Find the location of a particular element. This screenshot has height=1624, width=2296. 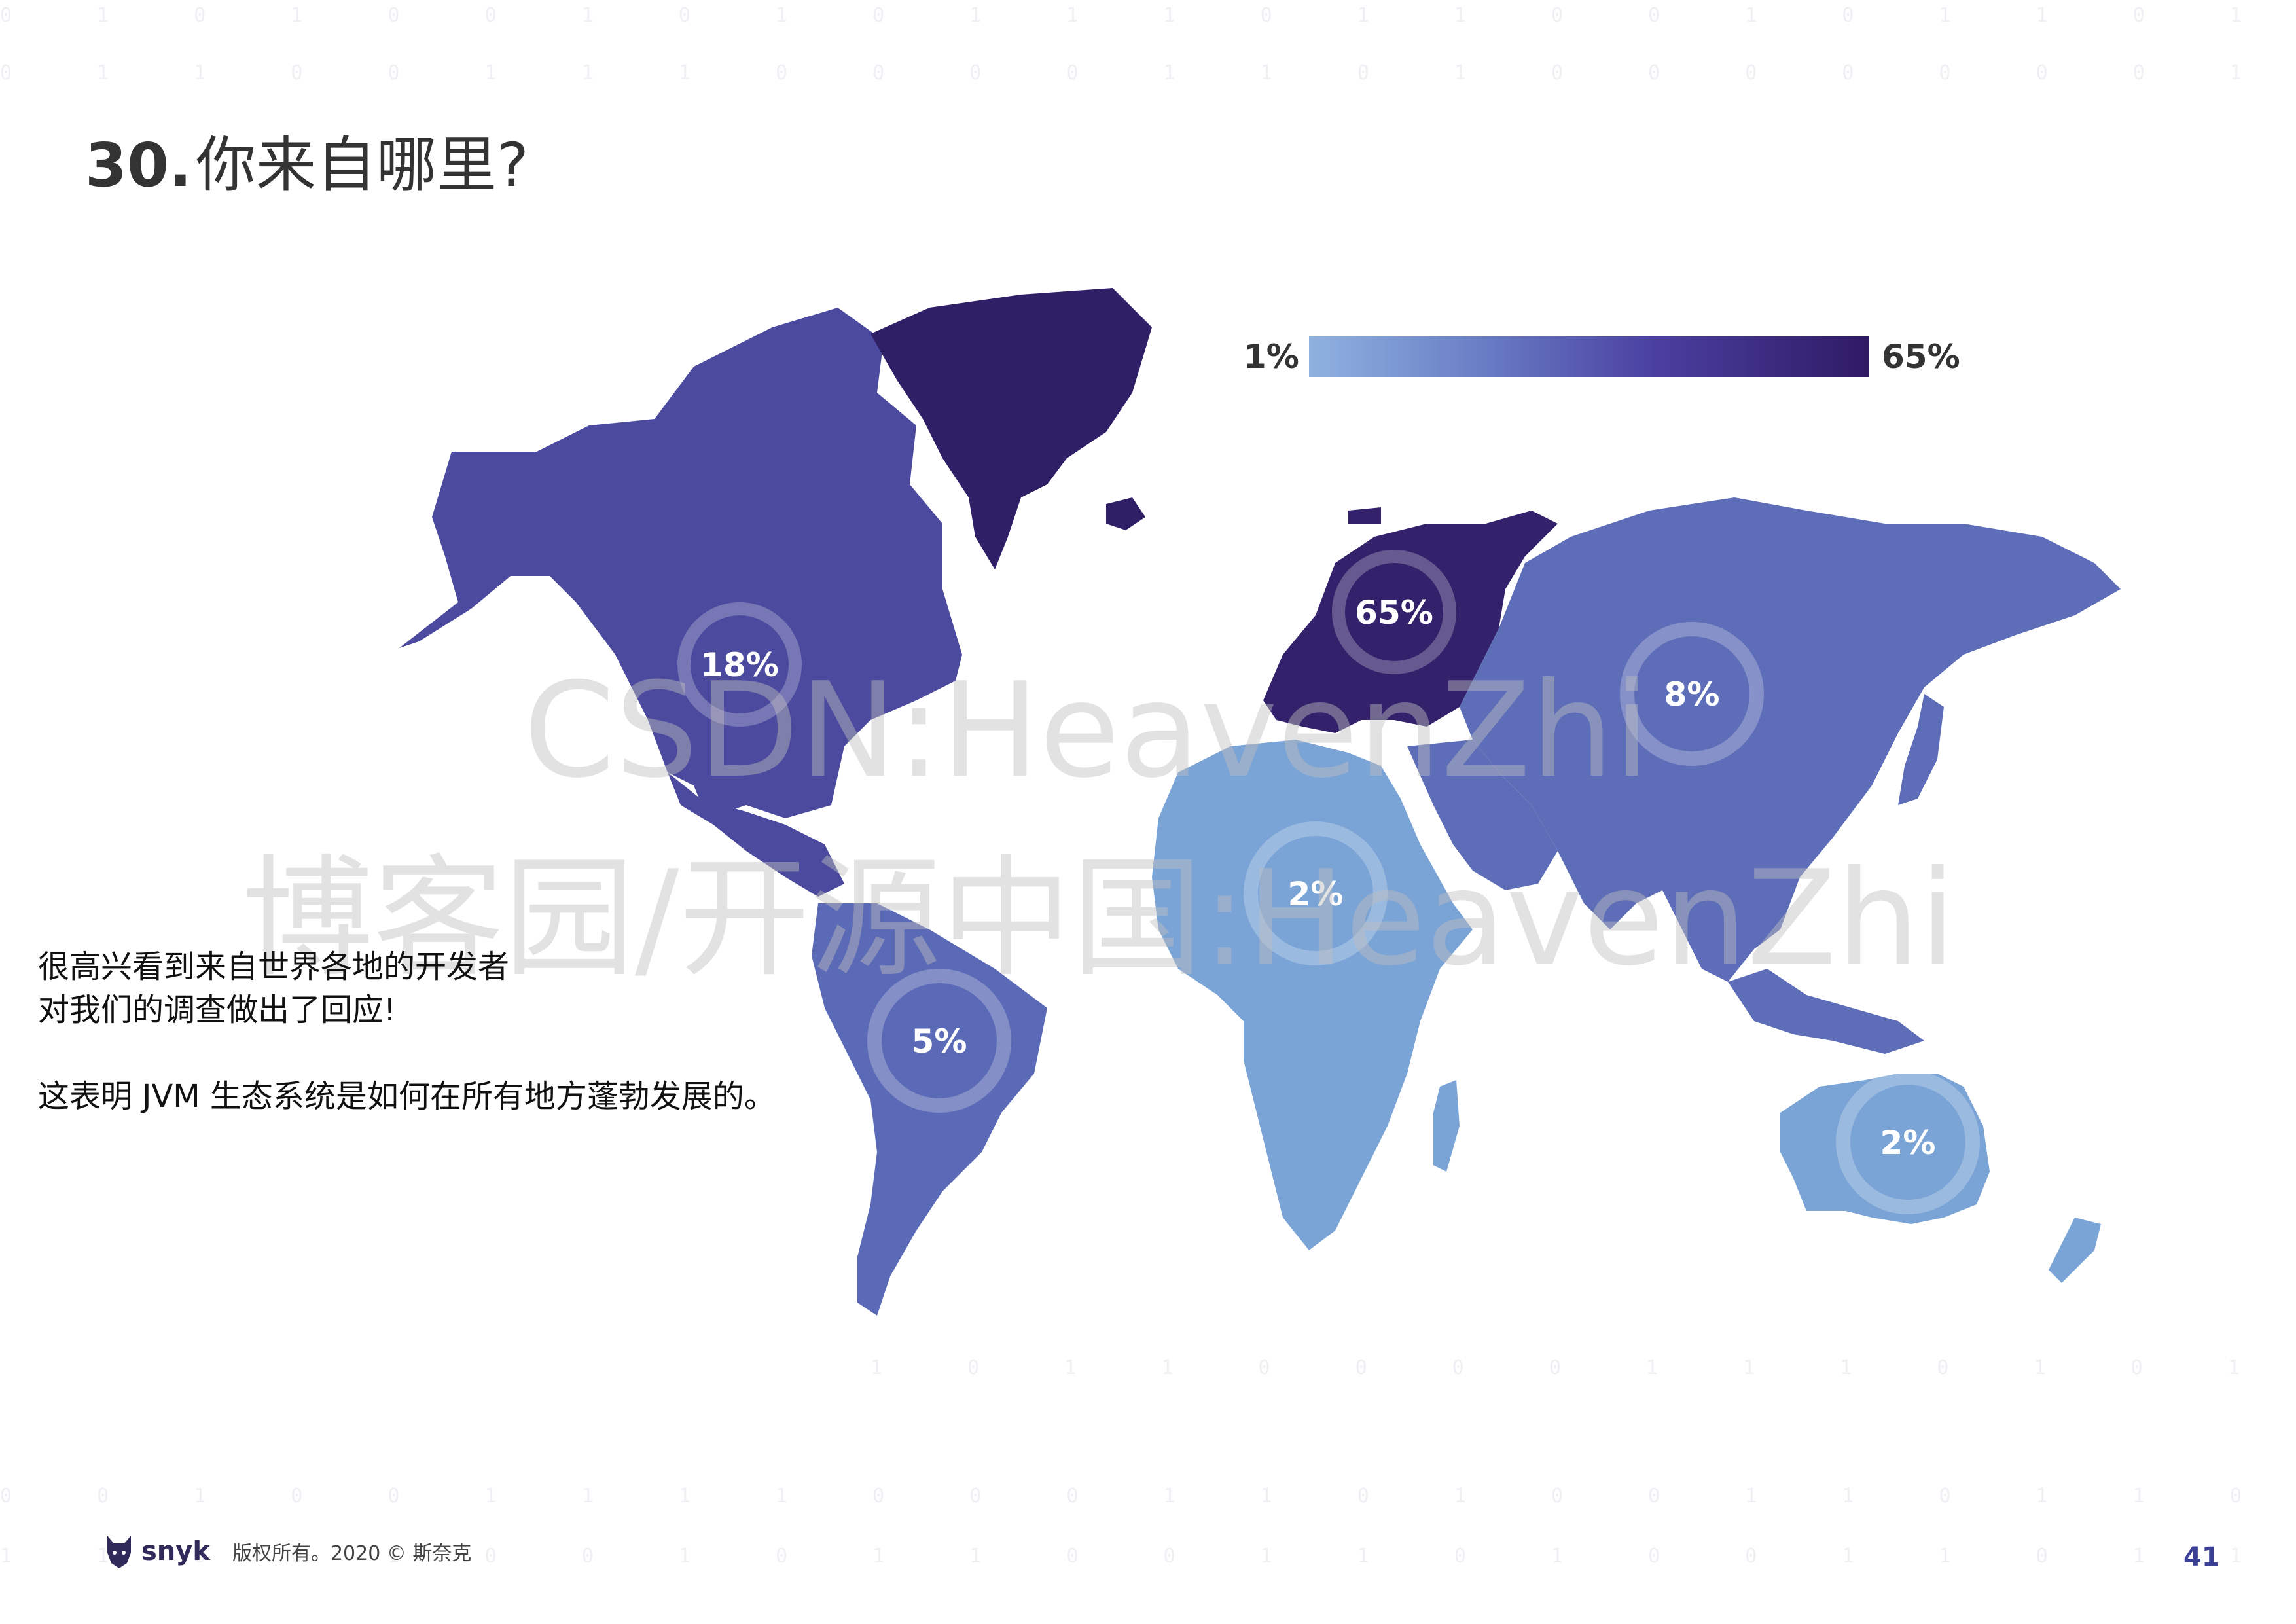

bubble-north-america: 18% is located at coordinates (739, 664).